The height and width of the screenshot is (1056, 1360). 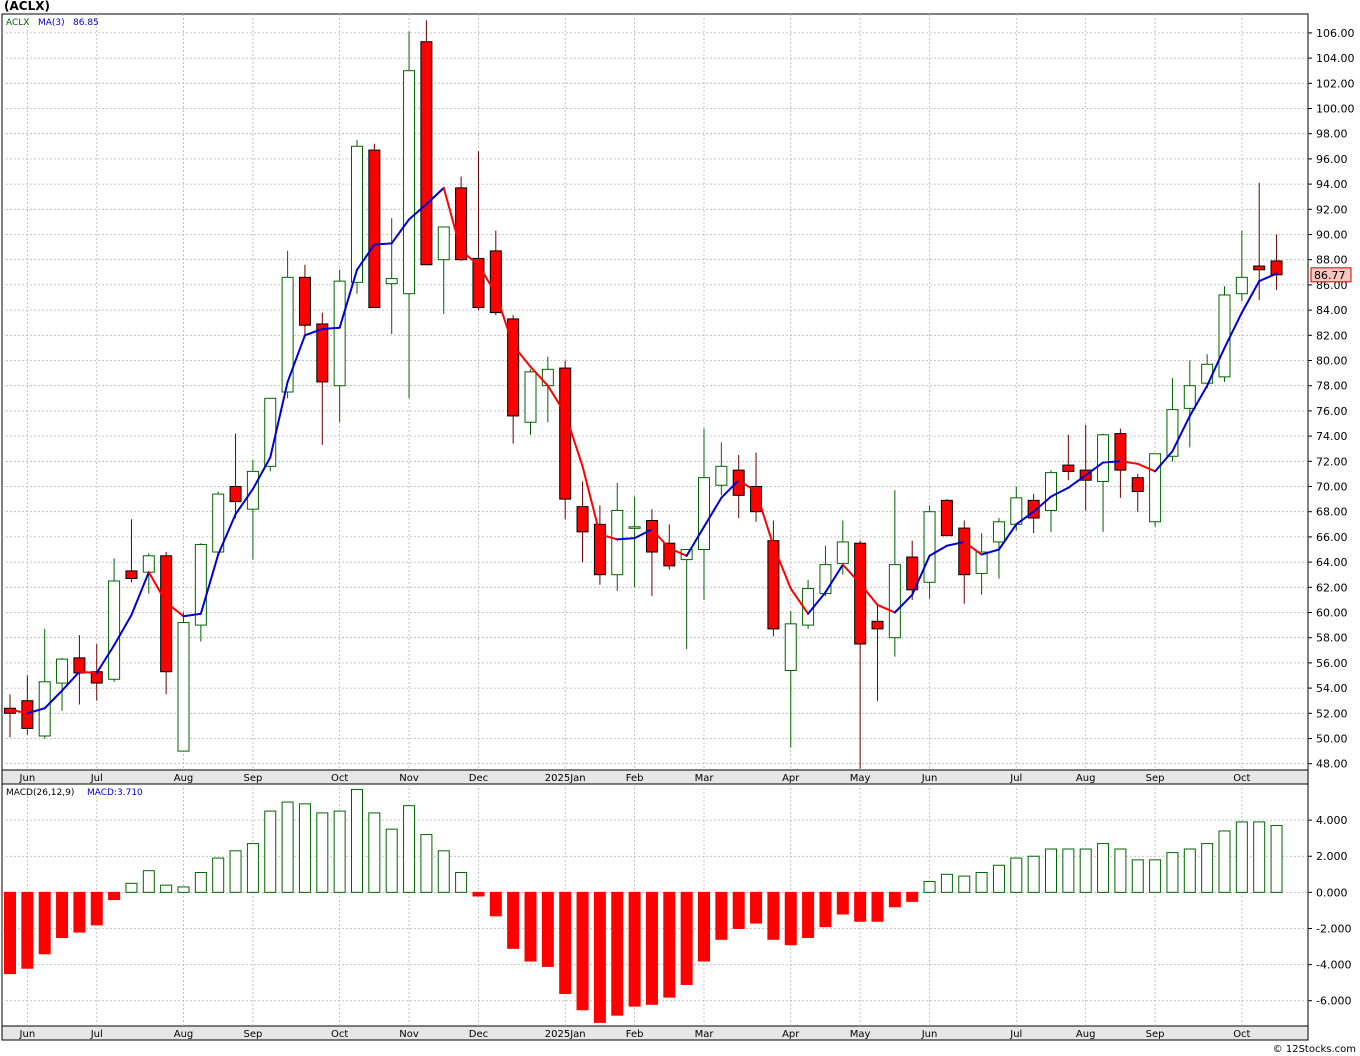 I want to click on price-tick-label: 64.00, so click(x=1332, y=562).